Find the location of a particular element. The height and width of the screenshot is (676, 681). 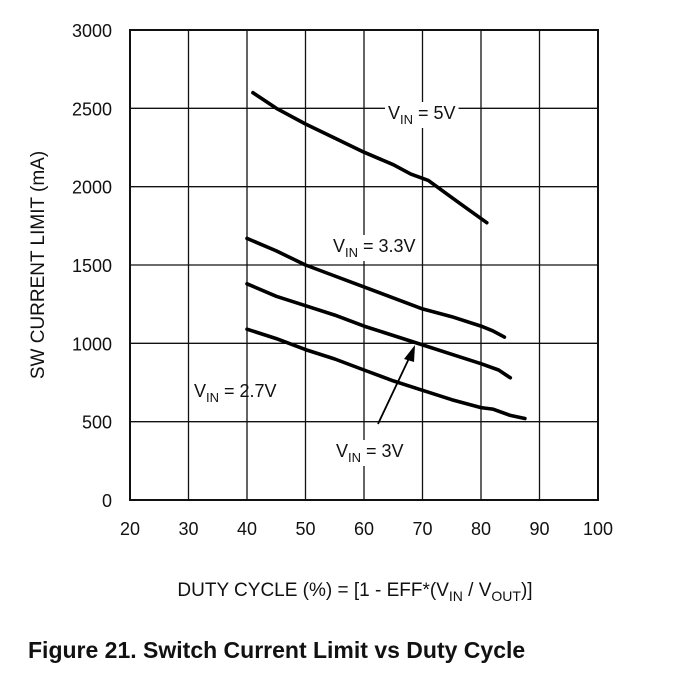

y-tick-label: 1000 is located at coordinates (92, 344).